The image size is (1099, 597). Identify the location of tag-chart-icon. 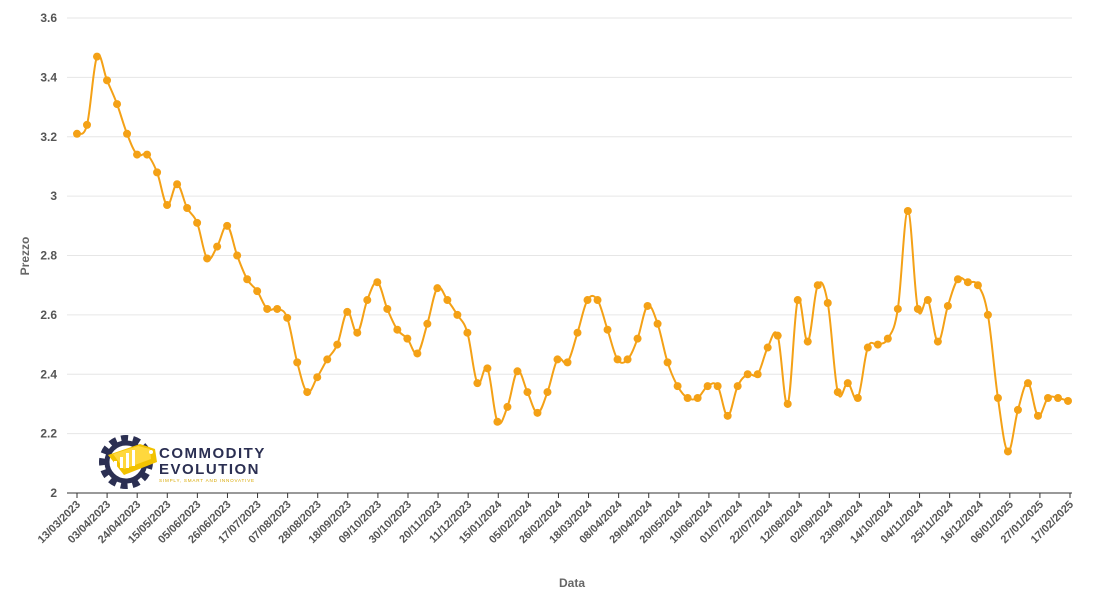
(132, 459).